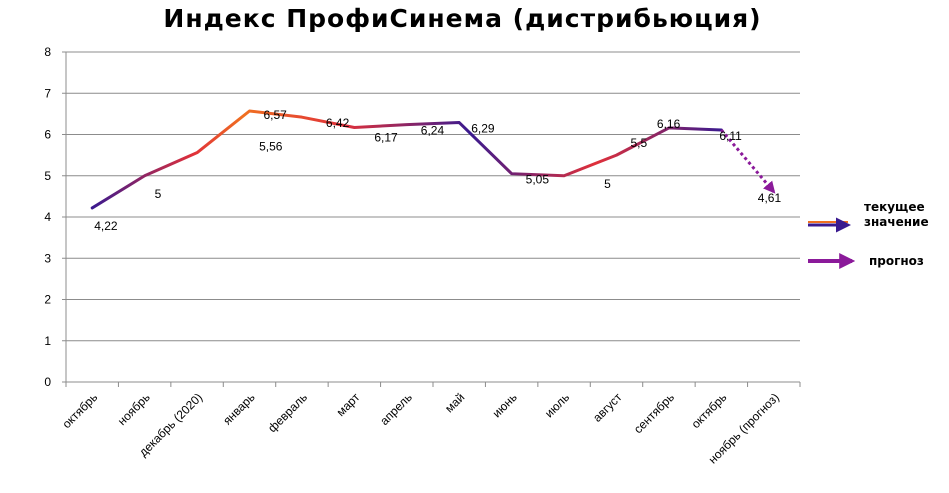 The width and height of the screenshot is (949, 493). What do you see at coordinates (271, 147) in the screenshot?
I see `data-label: 5,56` at bounding box center [271, 147].